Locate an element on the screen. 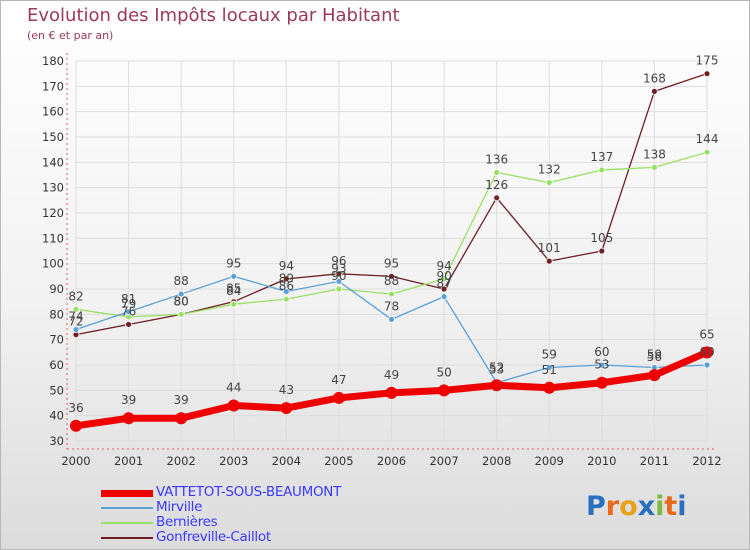  legend-label: Gonfreville-Caillot is located at coordinates (213, 537).